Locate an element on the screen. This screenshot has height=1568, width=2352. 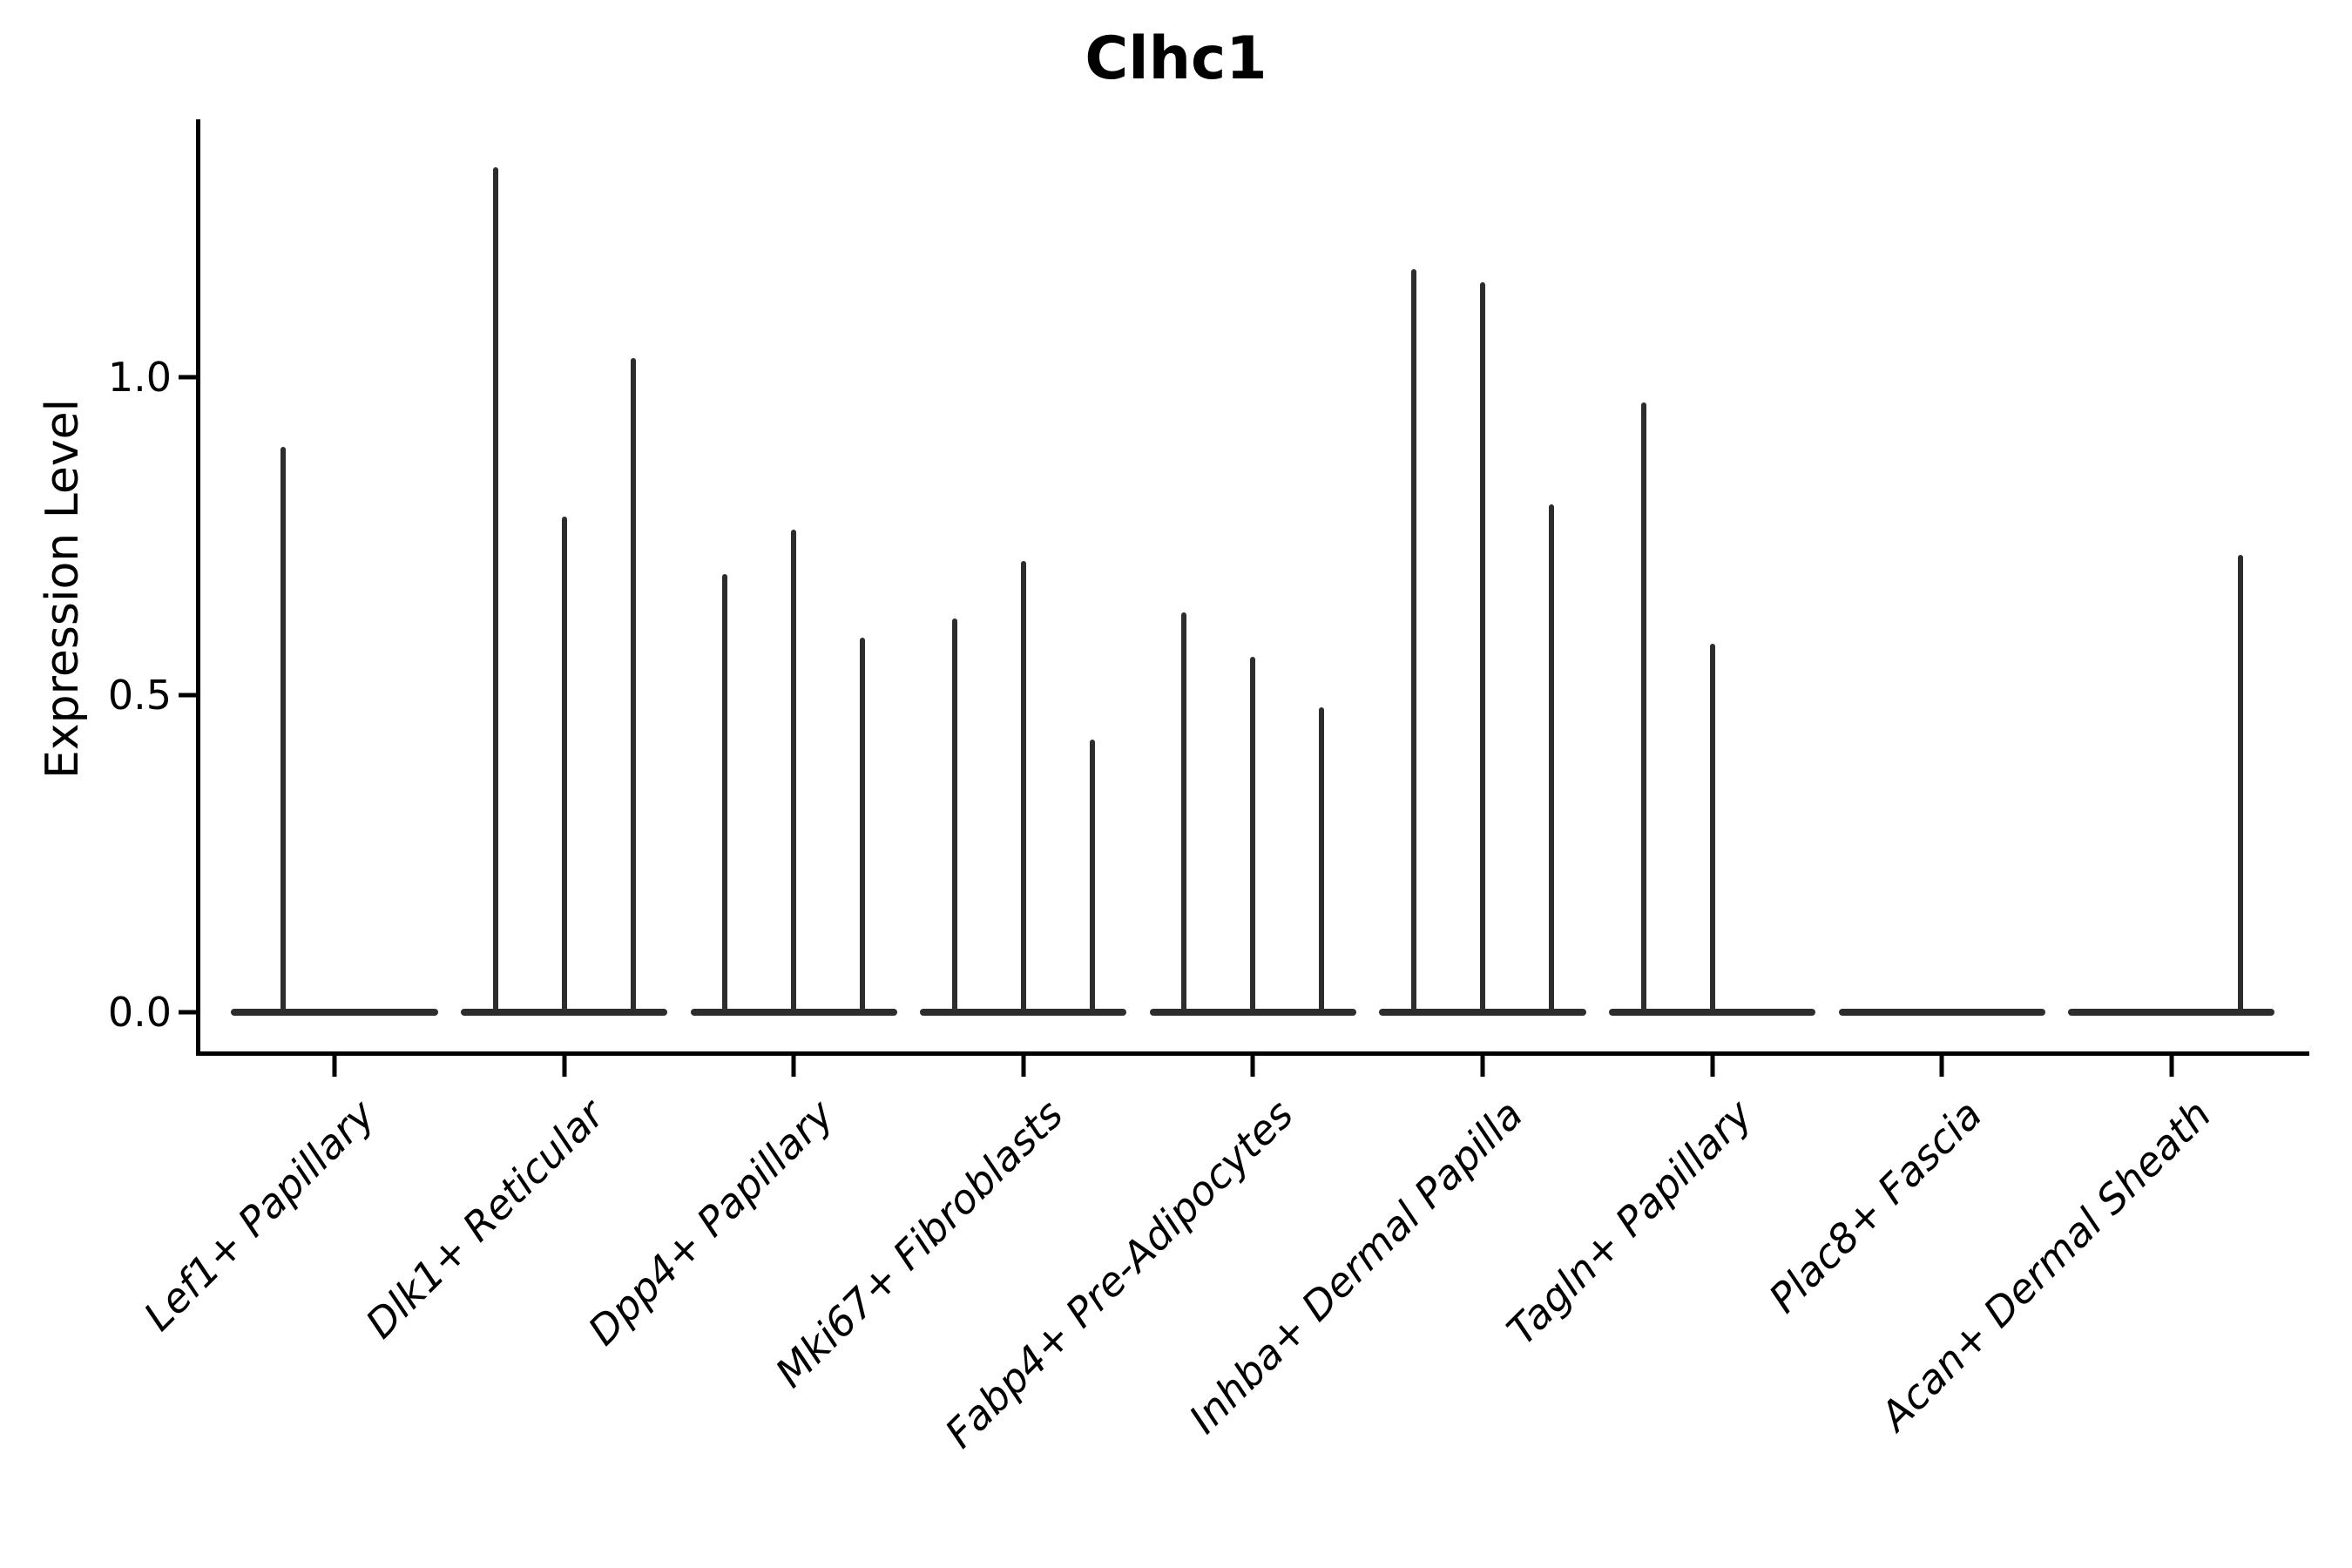
y-tick-label: 0.0 is located at coordinates (139, 1013).